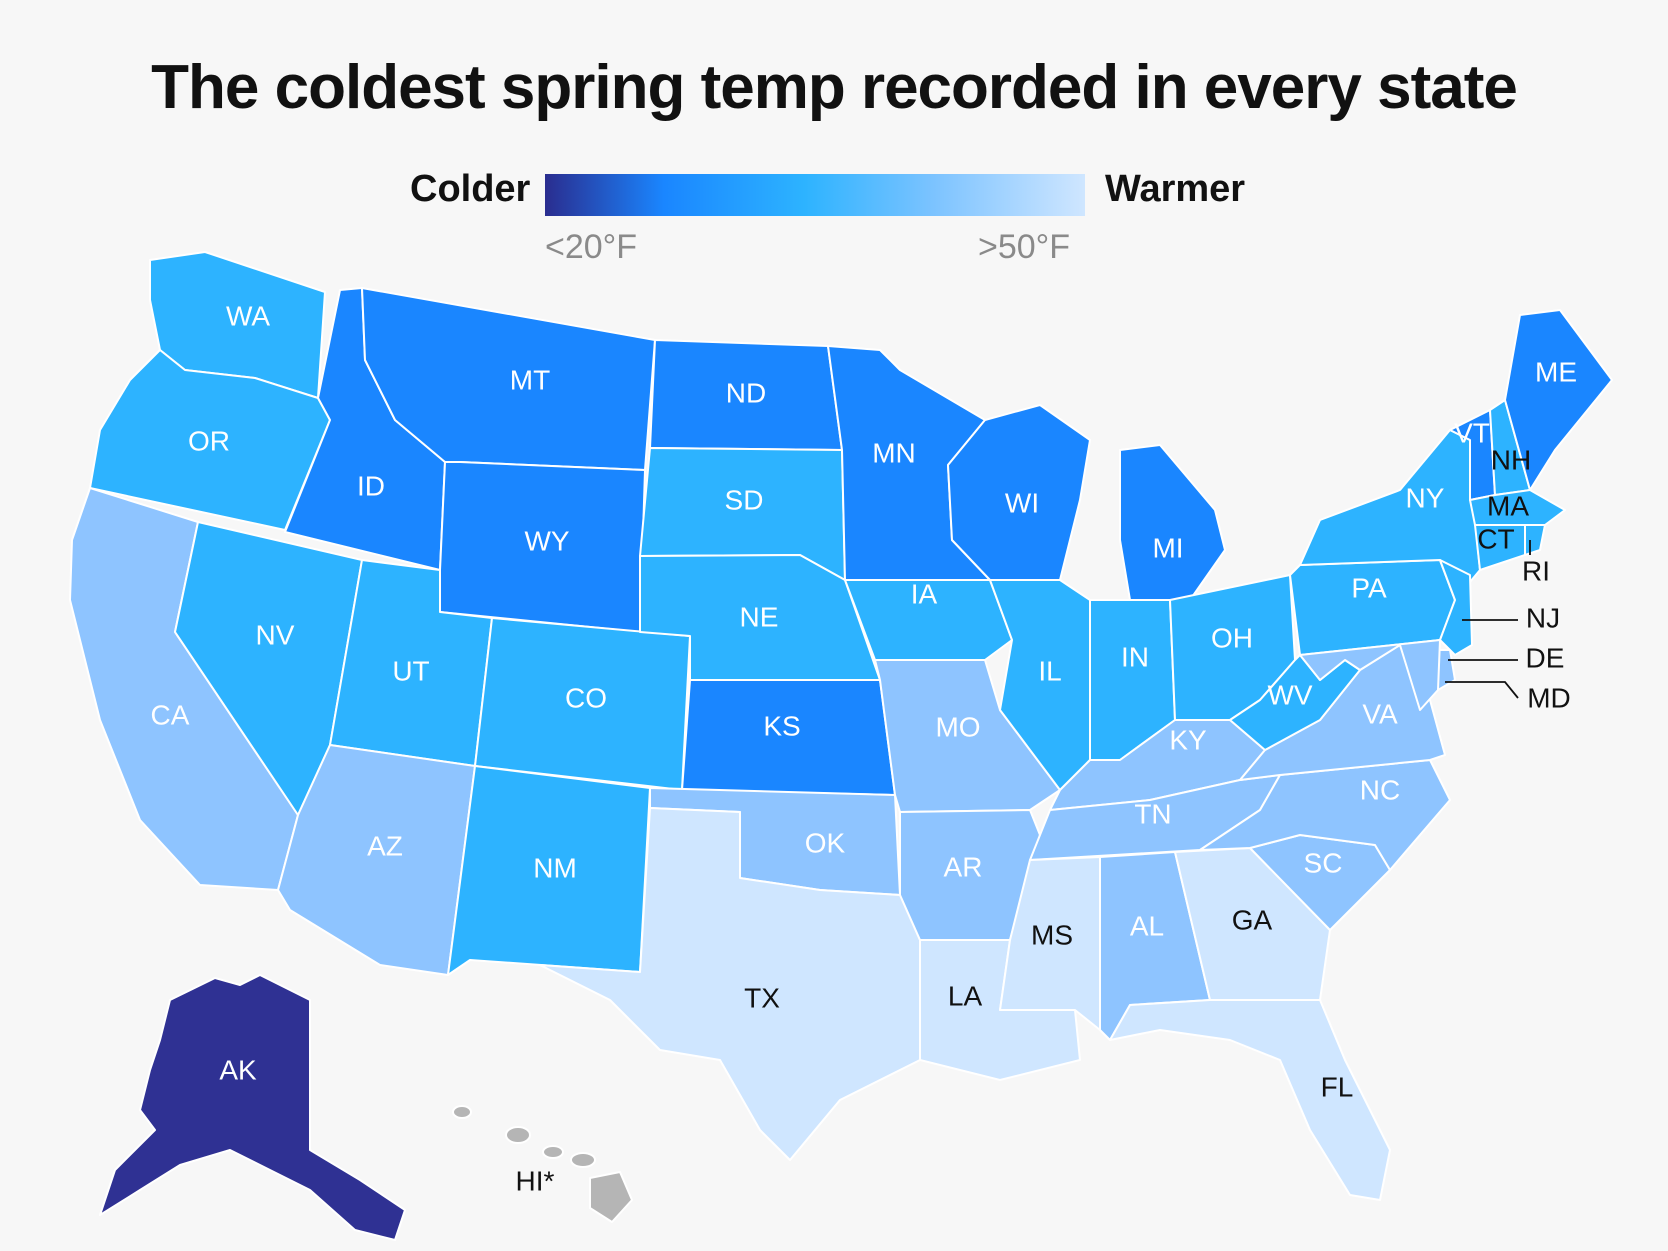 This screenshot has width=1668, height=1251. What do you see at coordinates (1152, 813) in the screenshot?
I see `label-tn: TN` at bounding box center [1152, 813].